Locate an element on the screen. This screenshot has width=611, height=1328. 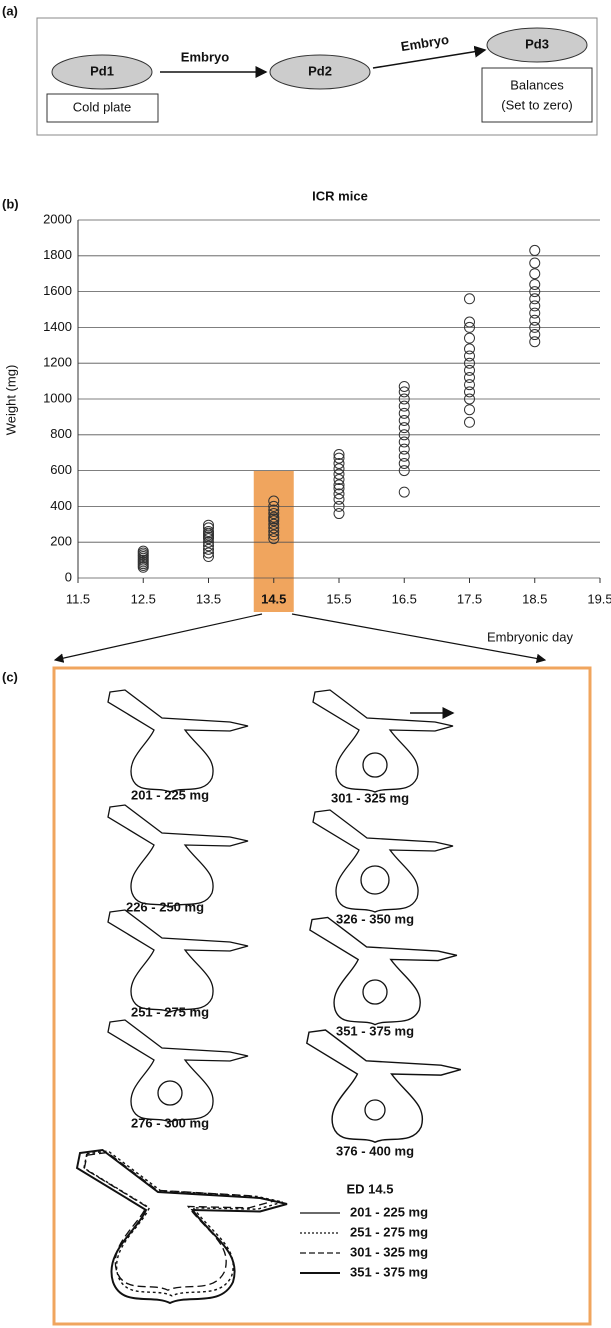
node-label: Pd3 is located at coordinates (537, 43).